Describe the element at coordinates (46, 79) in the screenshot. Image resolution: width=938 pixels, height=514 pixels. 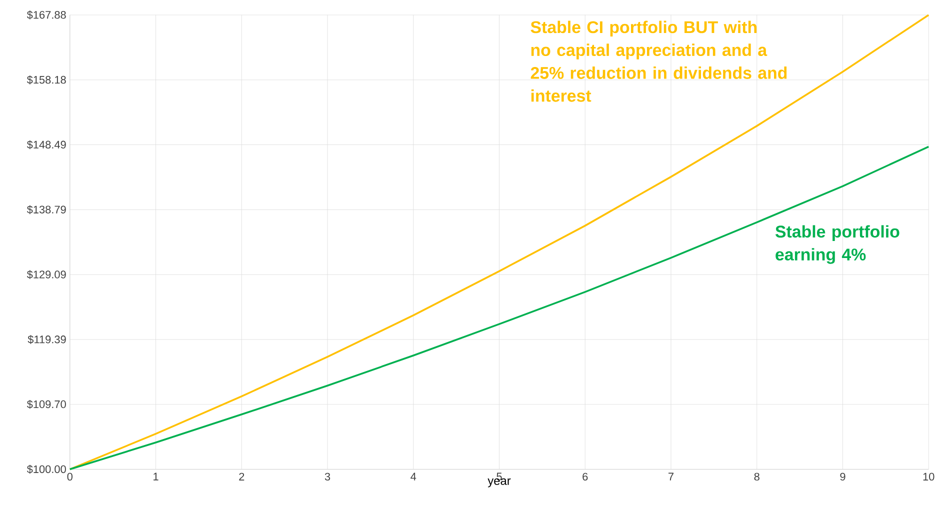
I see `y-tick-label: $158.18` at that location.